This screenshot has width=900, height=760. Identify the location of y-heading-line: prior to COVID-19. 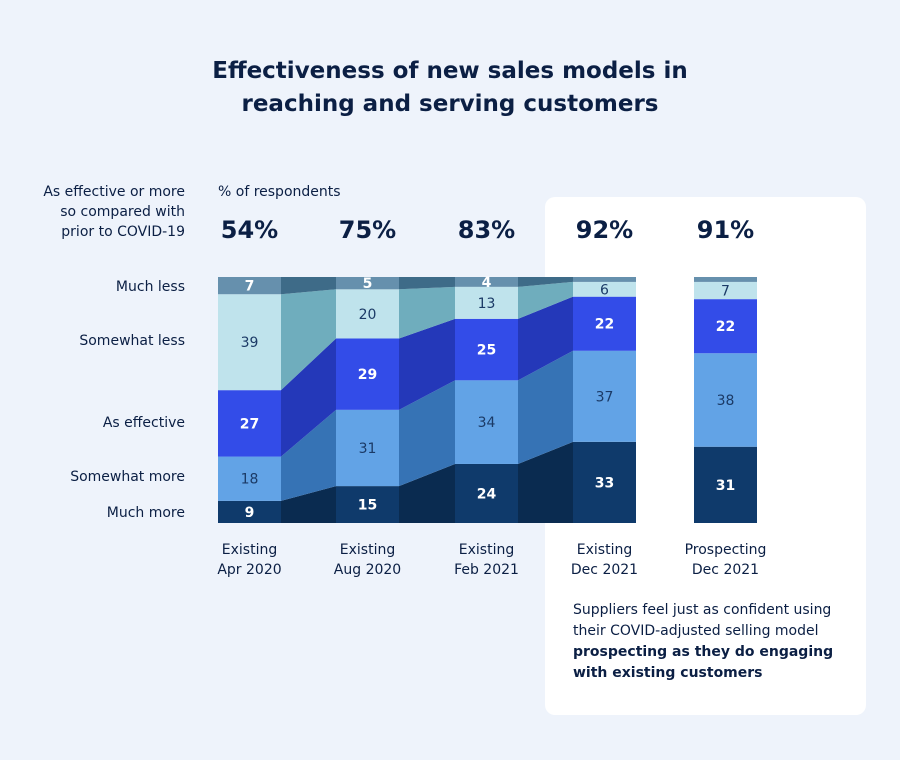
(123, 232).